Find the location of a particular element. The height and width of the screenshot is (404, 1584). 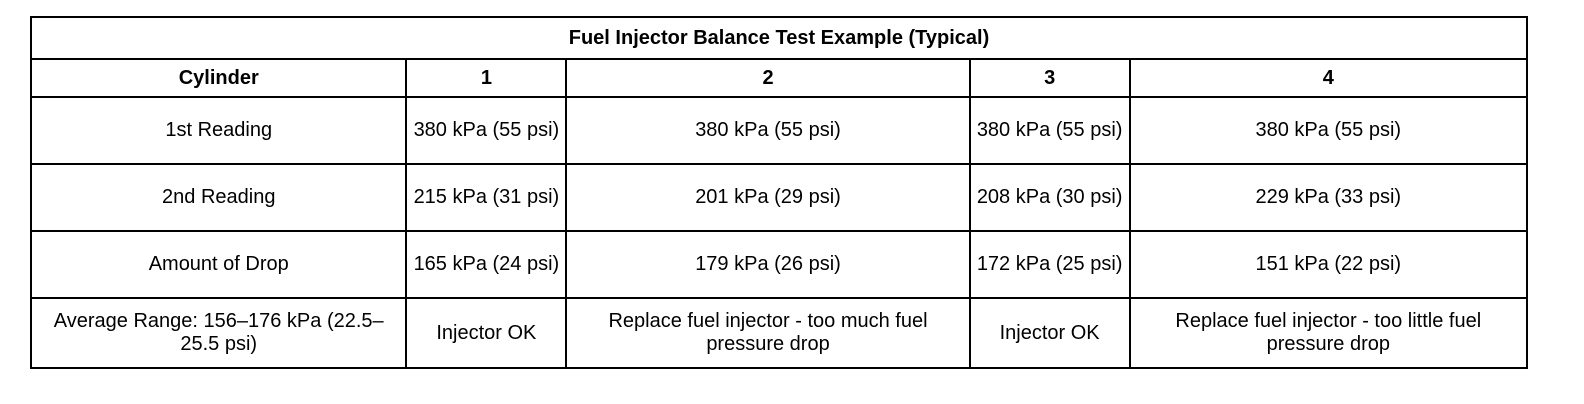

table-cell: 215 kPa (31 psi) is located at coordinates (486, 197).